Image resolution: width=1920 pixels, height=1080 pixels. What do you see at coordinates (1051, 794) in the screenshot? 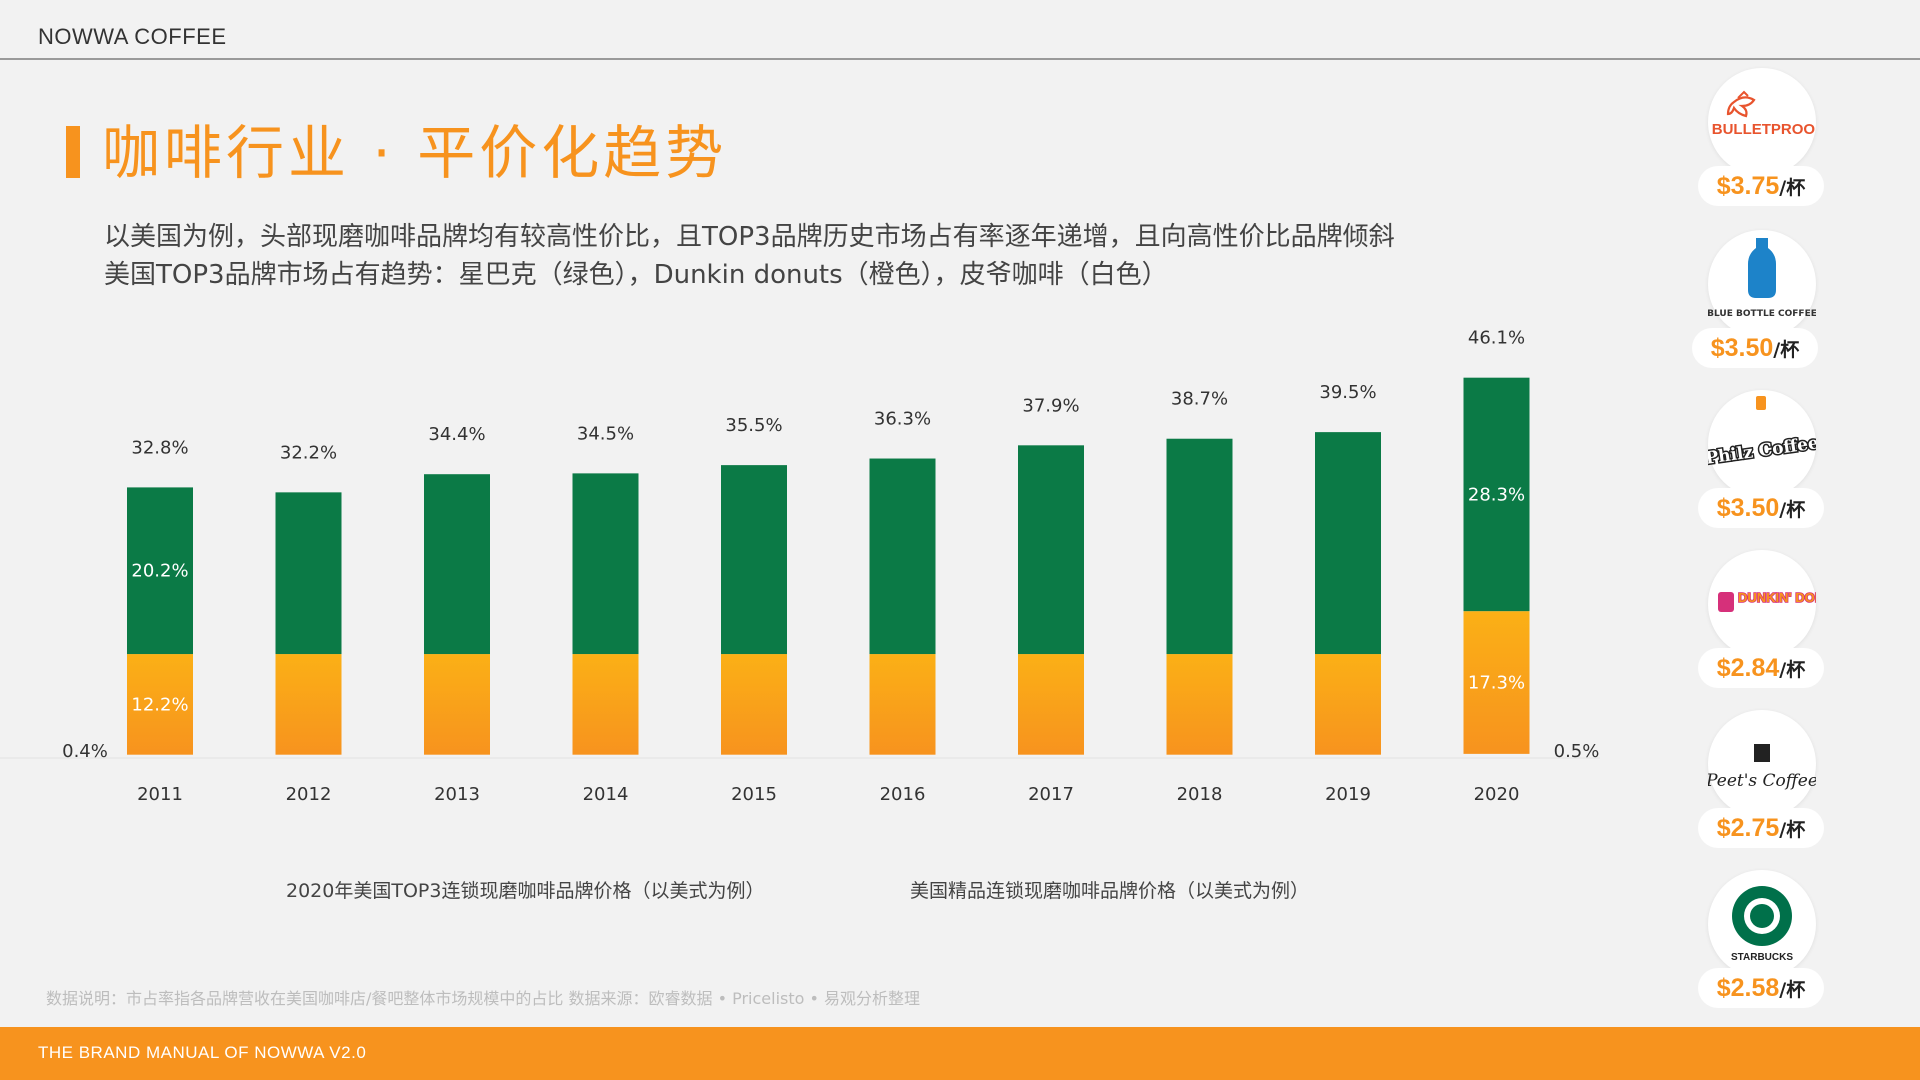
I see `category-label: 2017` at bounding box center [1051, 794].